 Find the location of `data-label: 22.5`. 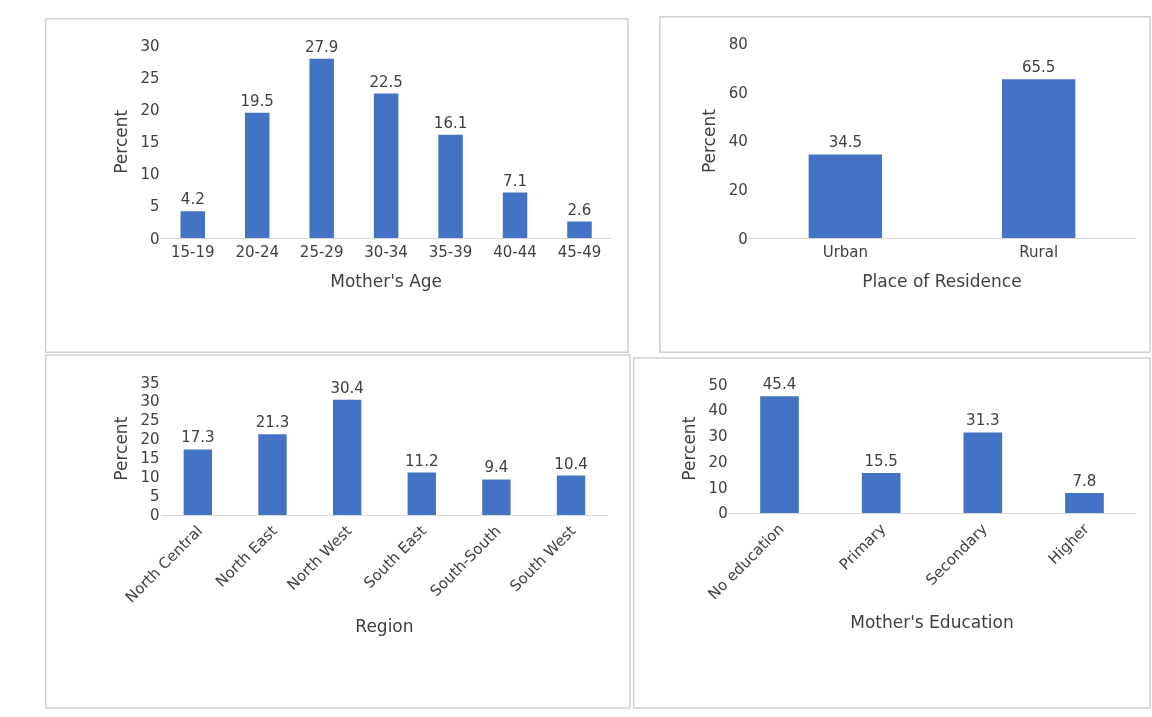

data-label: 22.5 is located at coordinates (386, 81).